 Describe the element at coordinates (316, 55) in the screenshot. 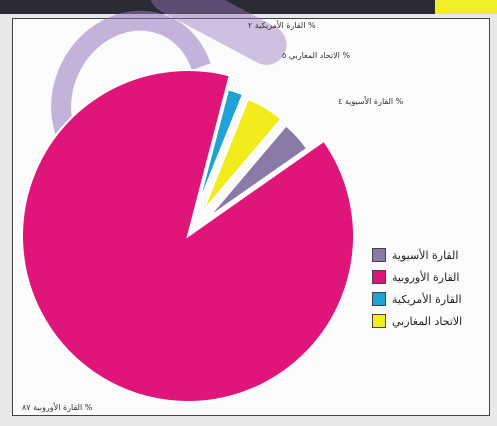

I see `annotation-maghreb: الاتحاد المغاربي ٥ %` at that location.